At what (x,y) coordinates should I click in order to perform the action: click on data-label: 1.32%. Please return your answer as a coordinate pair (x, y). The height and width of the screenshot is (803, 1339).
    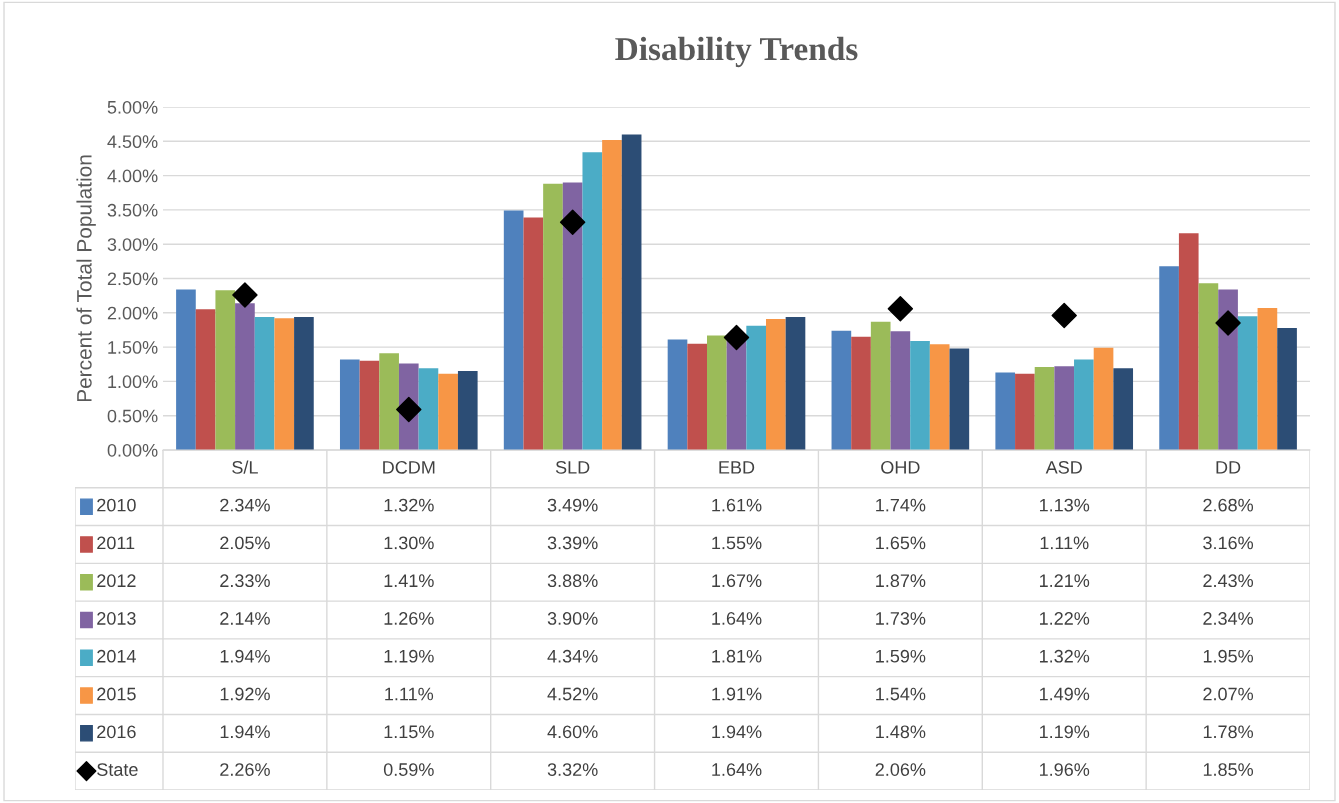
    Looking at the image, I should click on (409, 505).